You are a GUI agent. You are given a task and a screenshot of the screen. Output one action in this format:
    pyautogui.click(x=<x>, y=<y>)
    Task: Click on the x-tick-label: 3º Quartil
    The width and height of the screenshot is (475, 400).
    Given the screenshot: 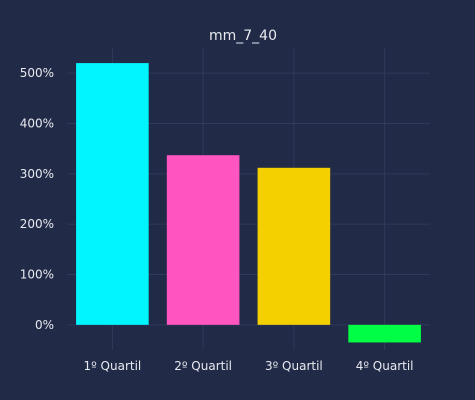 What is the action you would take?
    pyautogui.click(x=294, y=366)
    